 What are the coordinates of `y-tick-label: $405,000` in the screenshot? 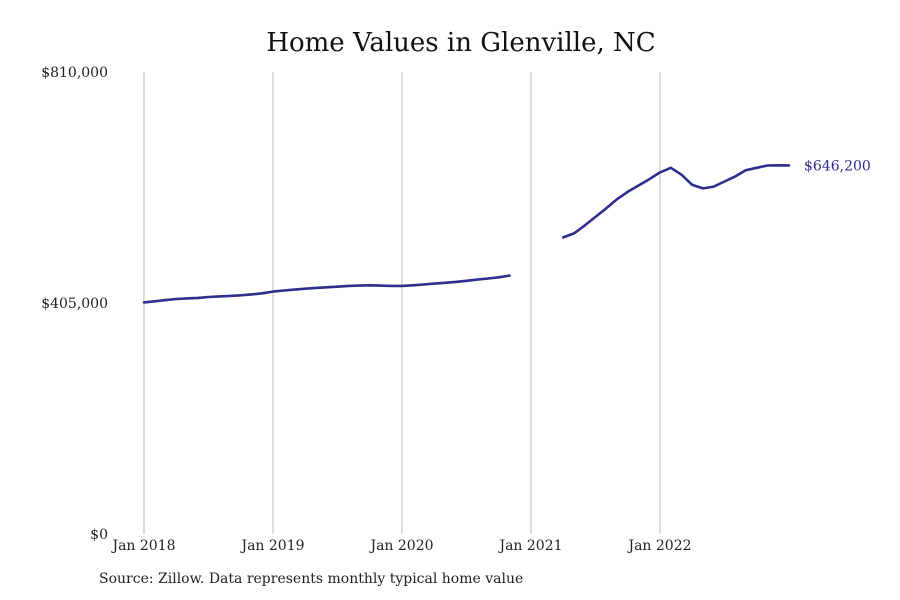 It's located at (74, 304).